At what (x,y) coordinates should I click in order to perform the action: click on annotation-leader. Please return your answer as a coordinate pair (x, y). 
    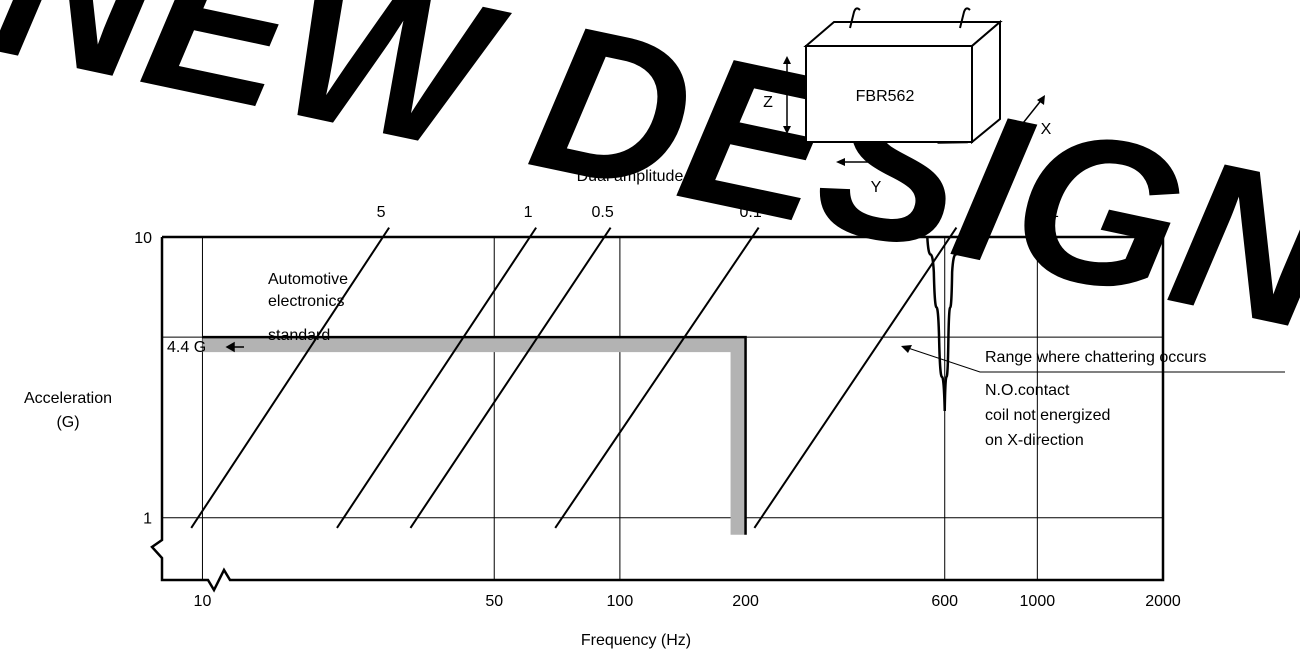
    Looking at the image, I should click on (1094, 359).